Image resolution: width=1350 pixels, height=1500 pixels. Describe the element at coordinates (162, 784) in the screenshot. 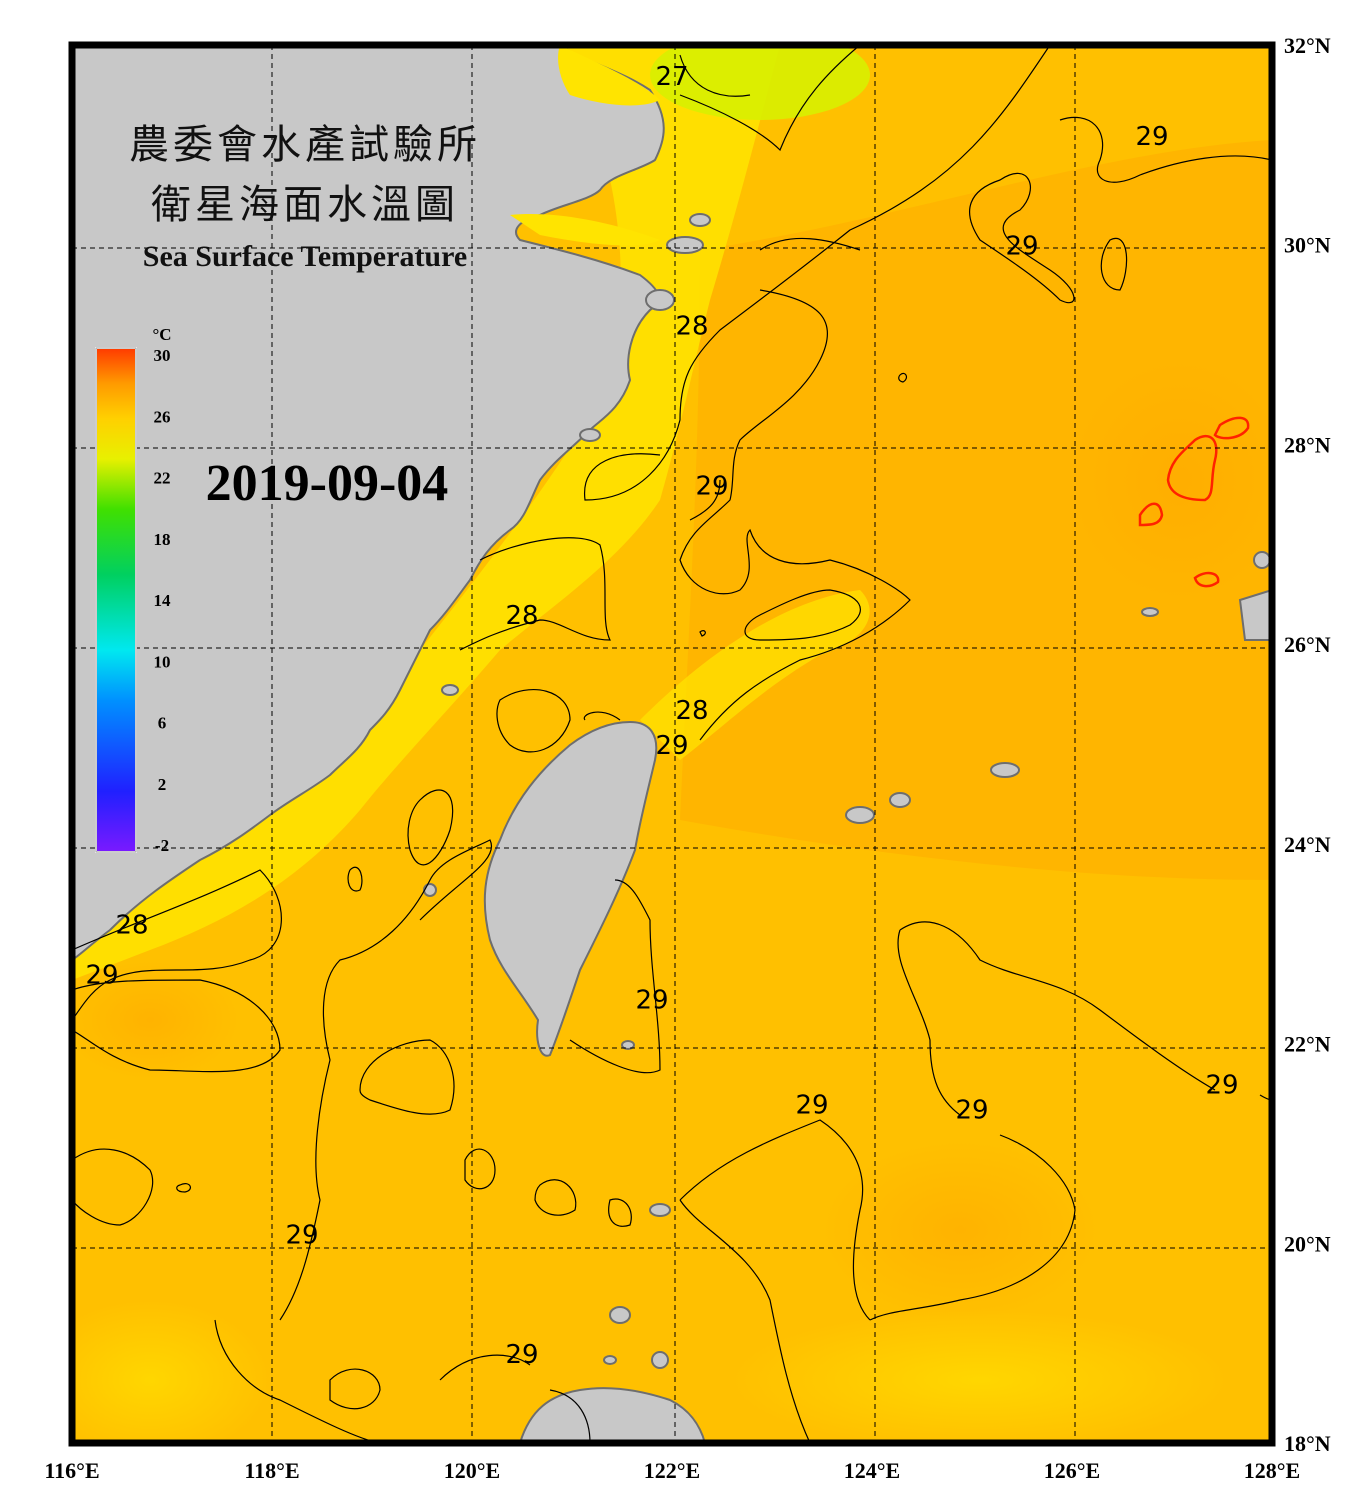

I see `colorbar-tick-label: 2` at that location.